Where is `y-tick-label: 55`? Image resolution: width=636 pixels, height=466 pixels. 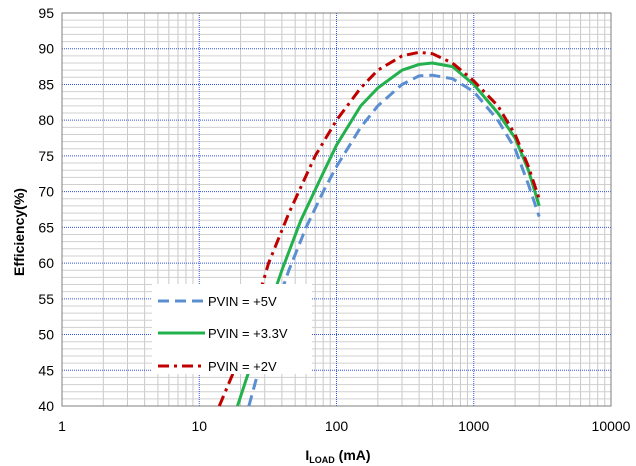 y-tick-label: 55 is located at coordinates (46, 299).